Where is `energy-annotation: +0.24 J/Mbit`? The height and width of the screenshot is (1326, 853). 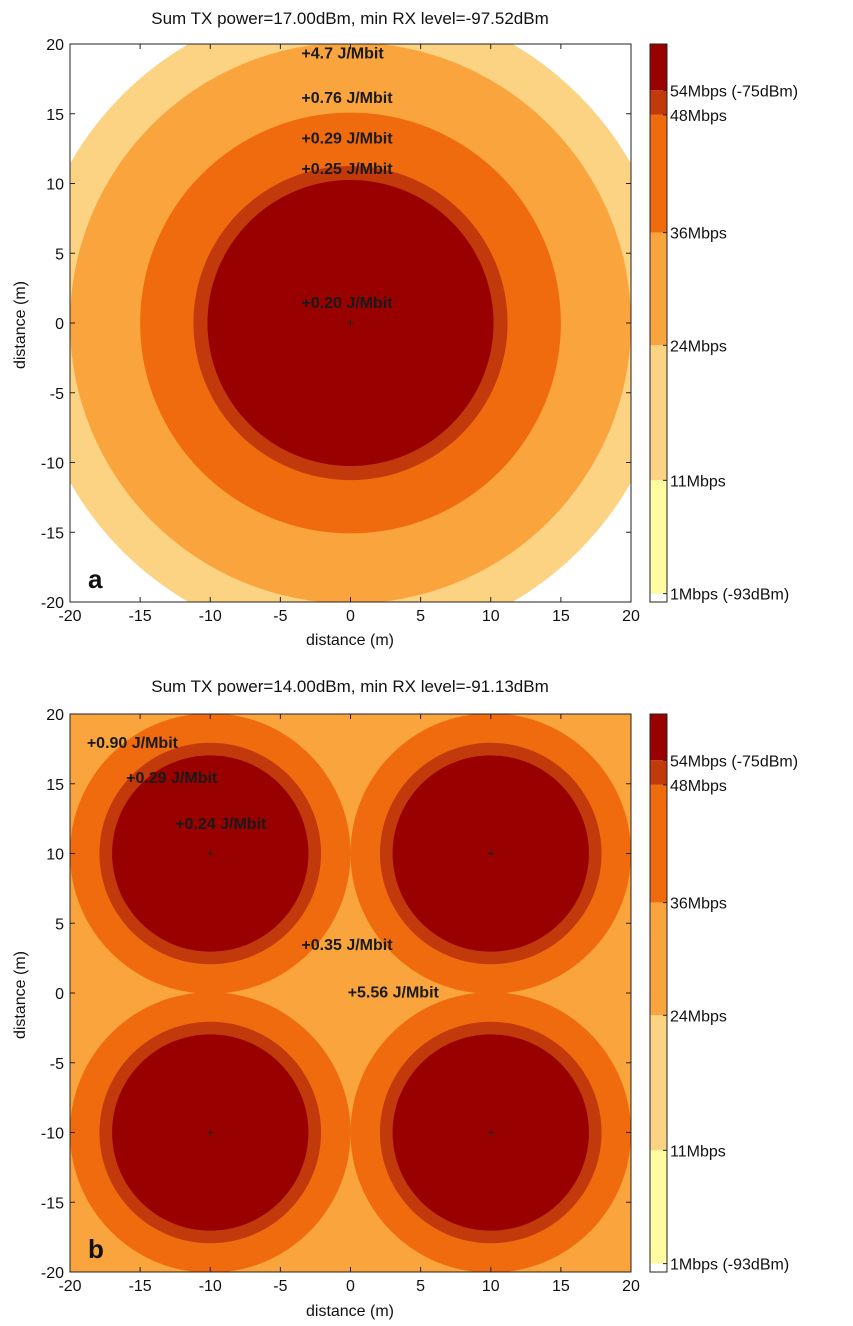 energy-annotation: +0.24 J/Mbit is located at coordinates (221, 824).